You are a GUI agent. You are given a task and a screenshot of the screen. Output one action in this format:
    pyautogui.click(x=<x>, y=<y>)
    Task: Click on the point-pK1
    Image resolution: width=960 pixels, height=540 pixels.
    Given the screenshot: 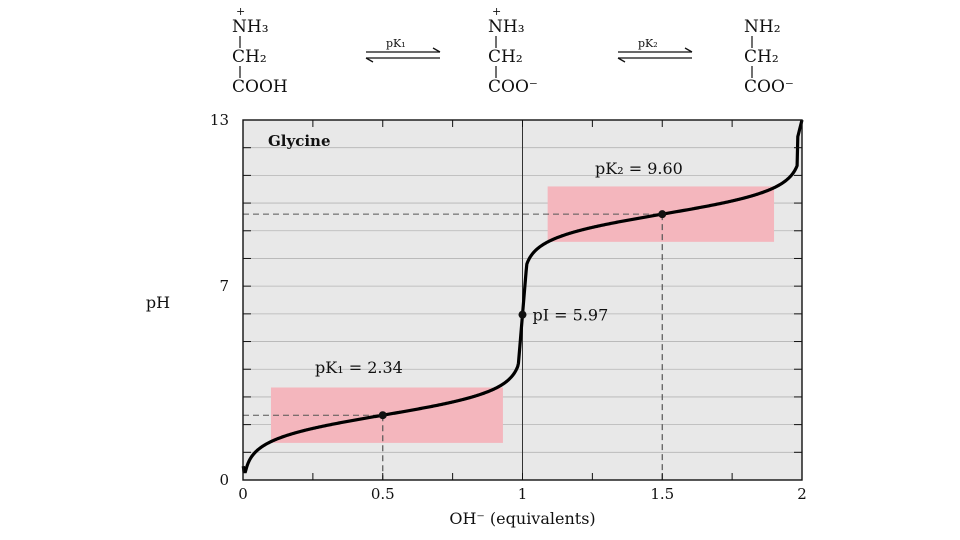 What is the action you would take?
    pyautogui.click(x=382, y=415)
    